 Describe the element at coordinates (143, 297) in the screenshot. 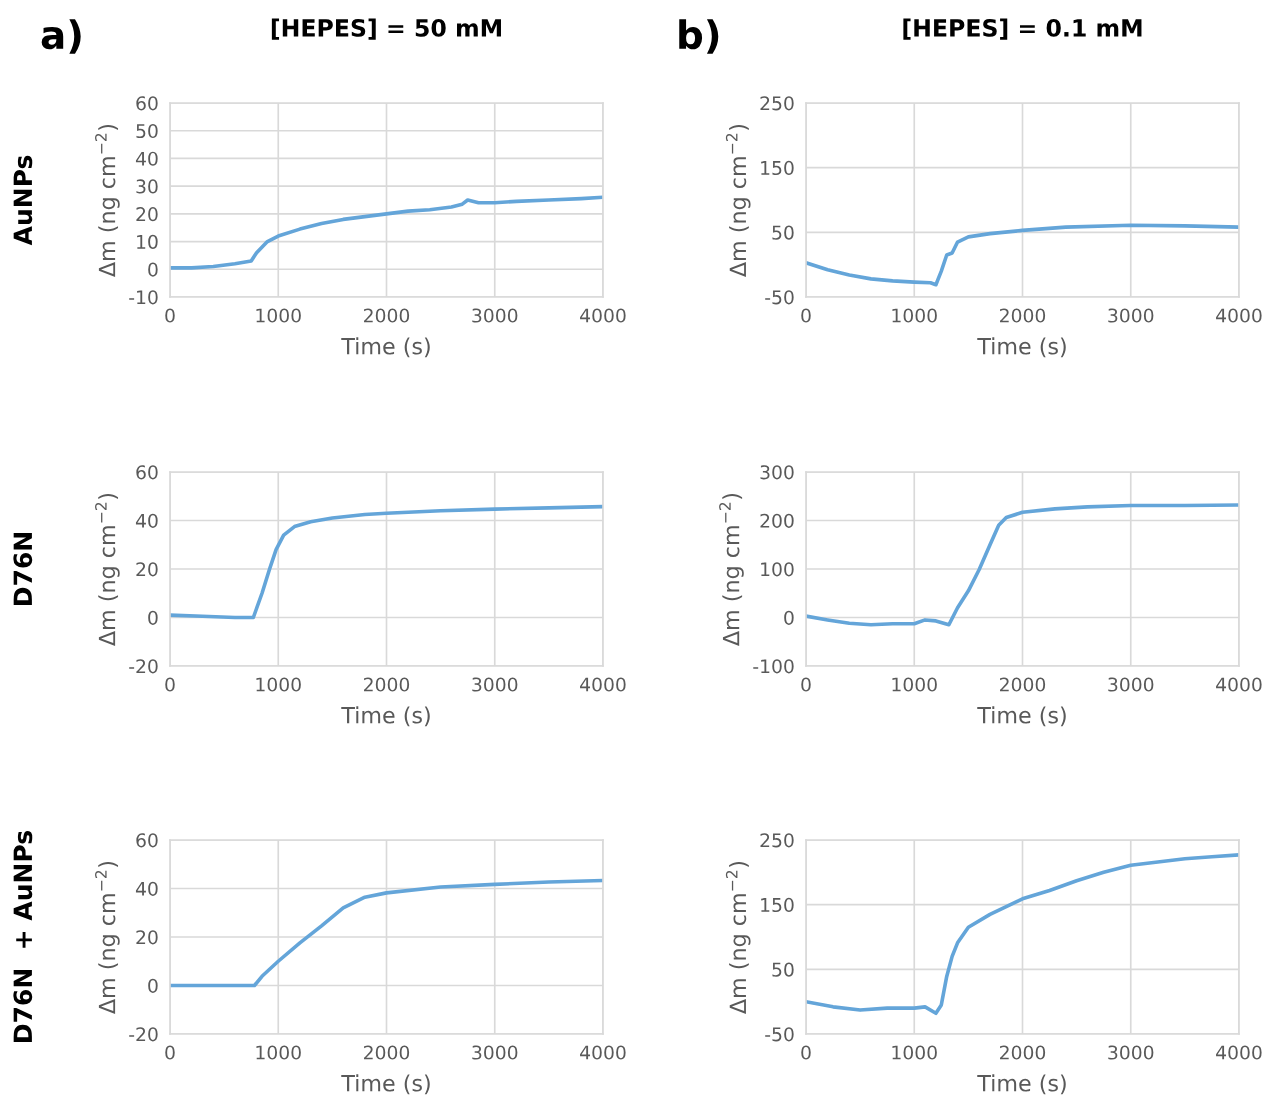

I see `y-tick-label: -10` at that location.